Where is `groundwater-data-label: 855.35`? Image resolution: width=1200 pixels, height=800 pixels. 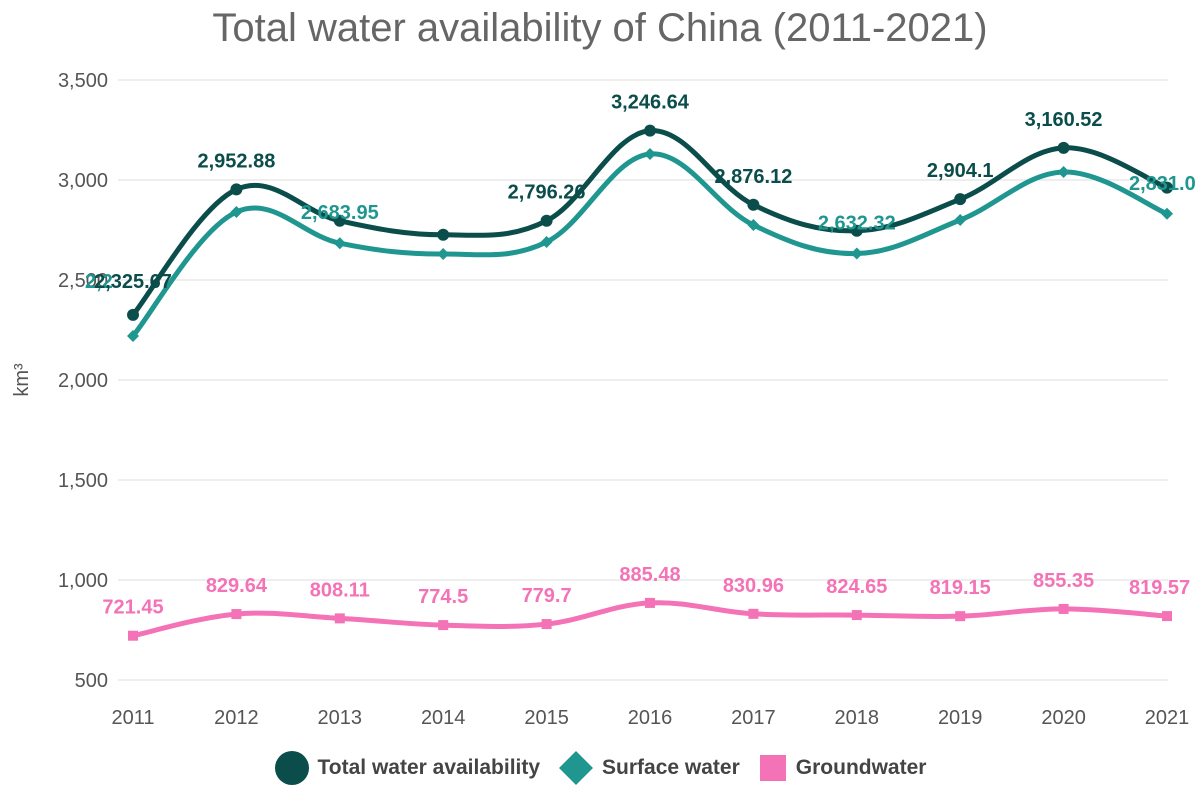
groundwater-data-label: 855.35 is located at coordinates (1063, 581).